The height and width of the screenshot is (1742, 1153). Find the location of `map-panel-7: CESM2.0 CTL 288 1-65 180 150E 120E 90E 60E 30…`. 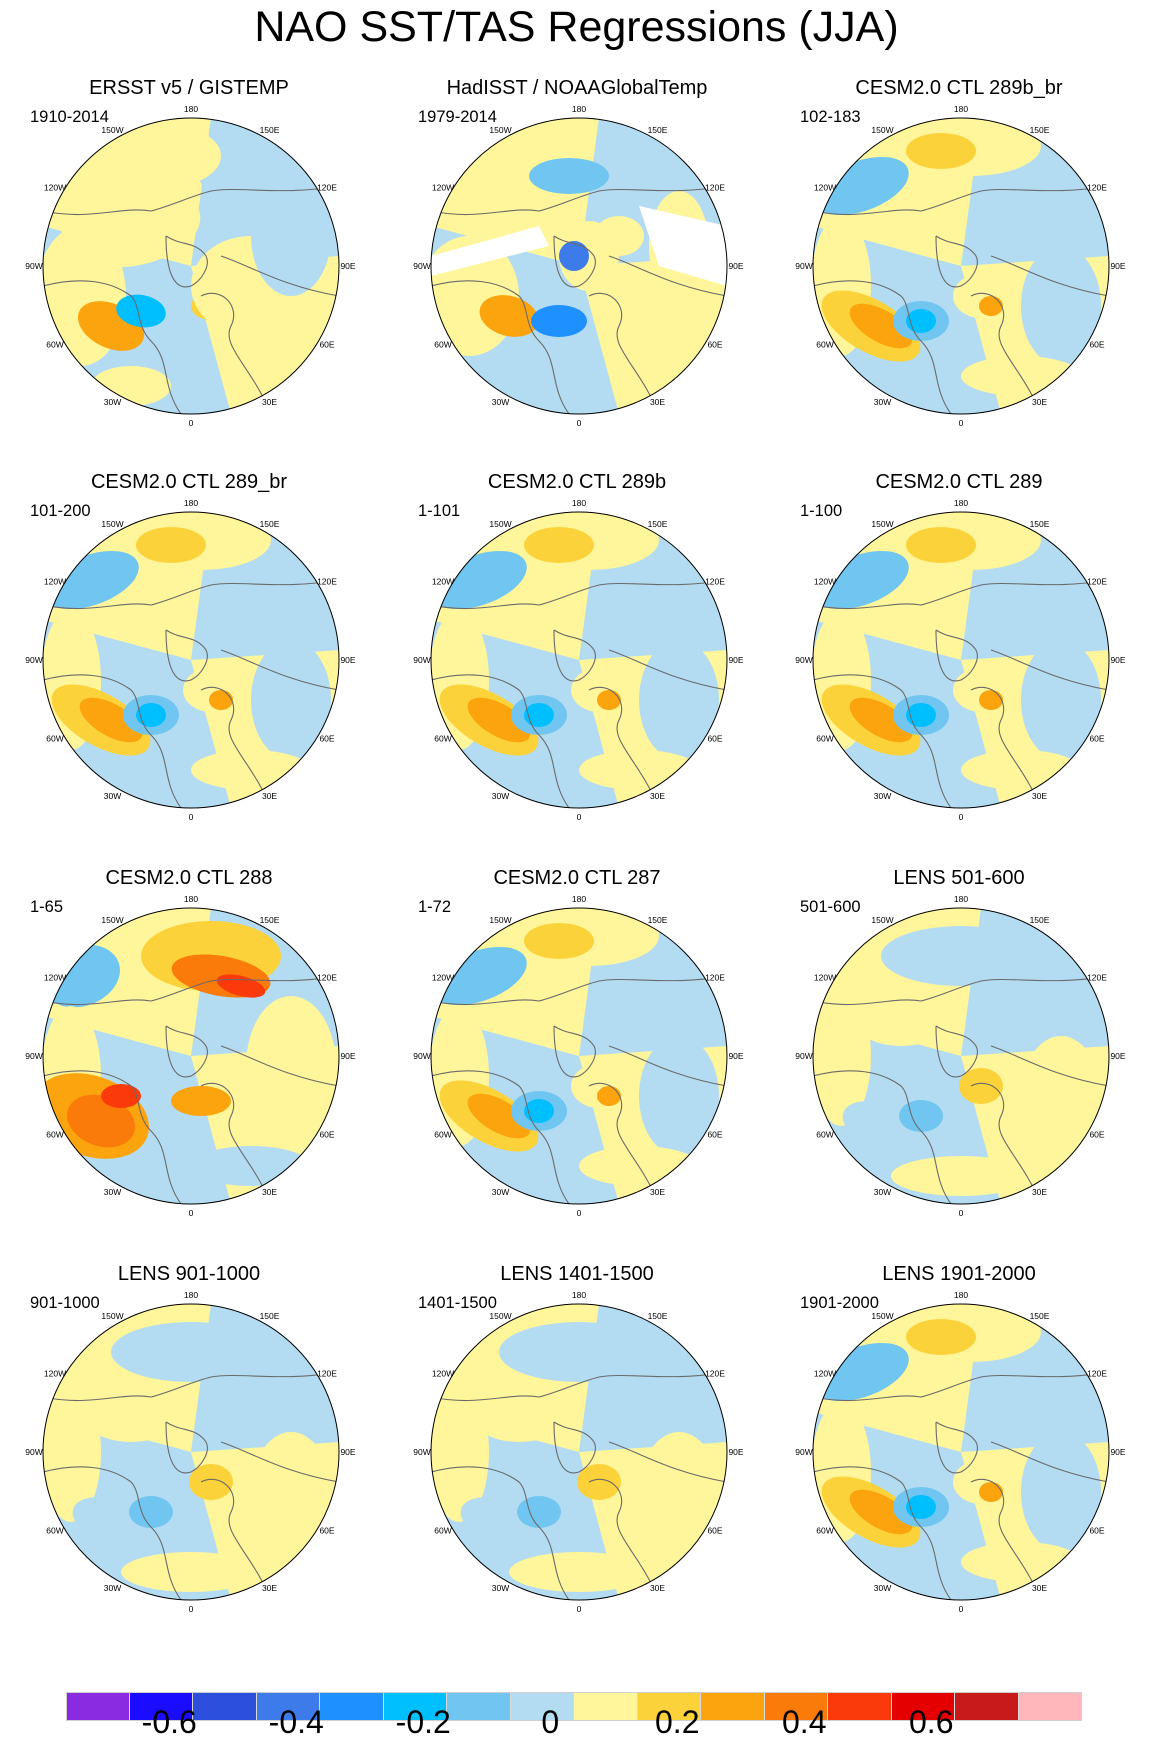

map-panel-7: CESM2.0 CTL 288 1-65 180 150E 120E 90E 60E 30… is located at coordinates (189, 1063).